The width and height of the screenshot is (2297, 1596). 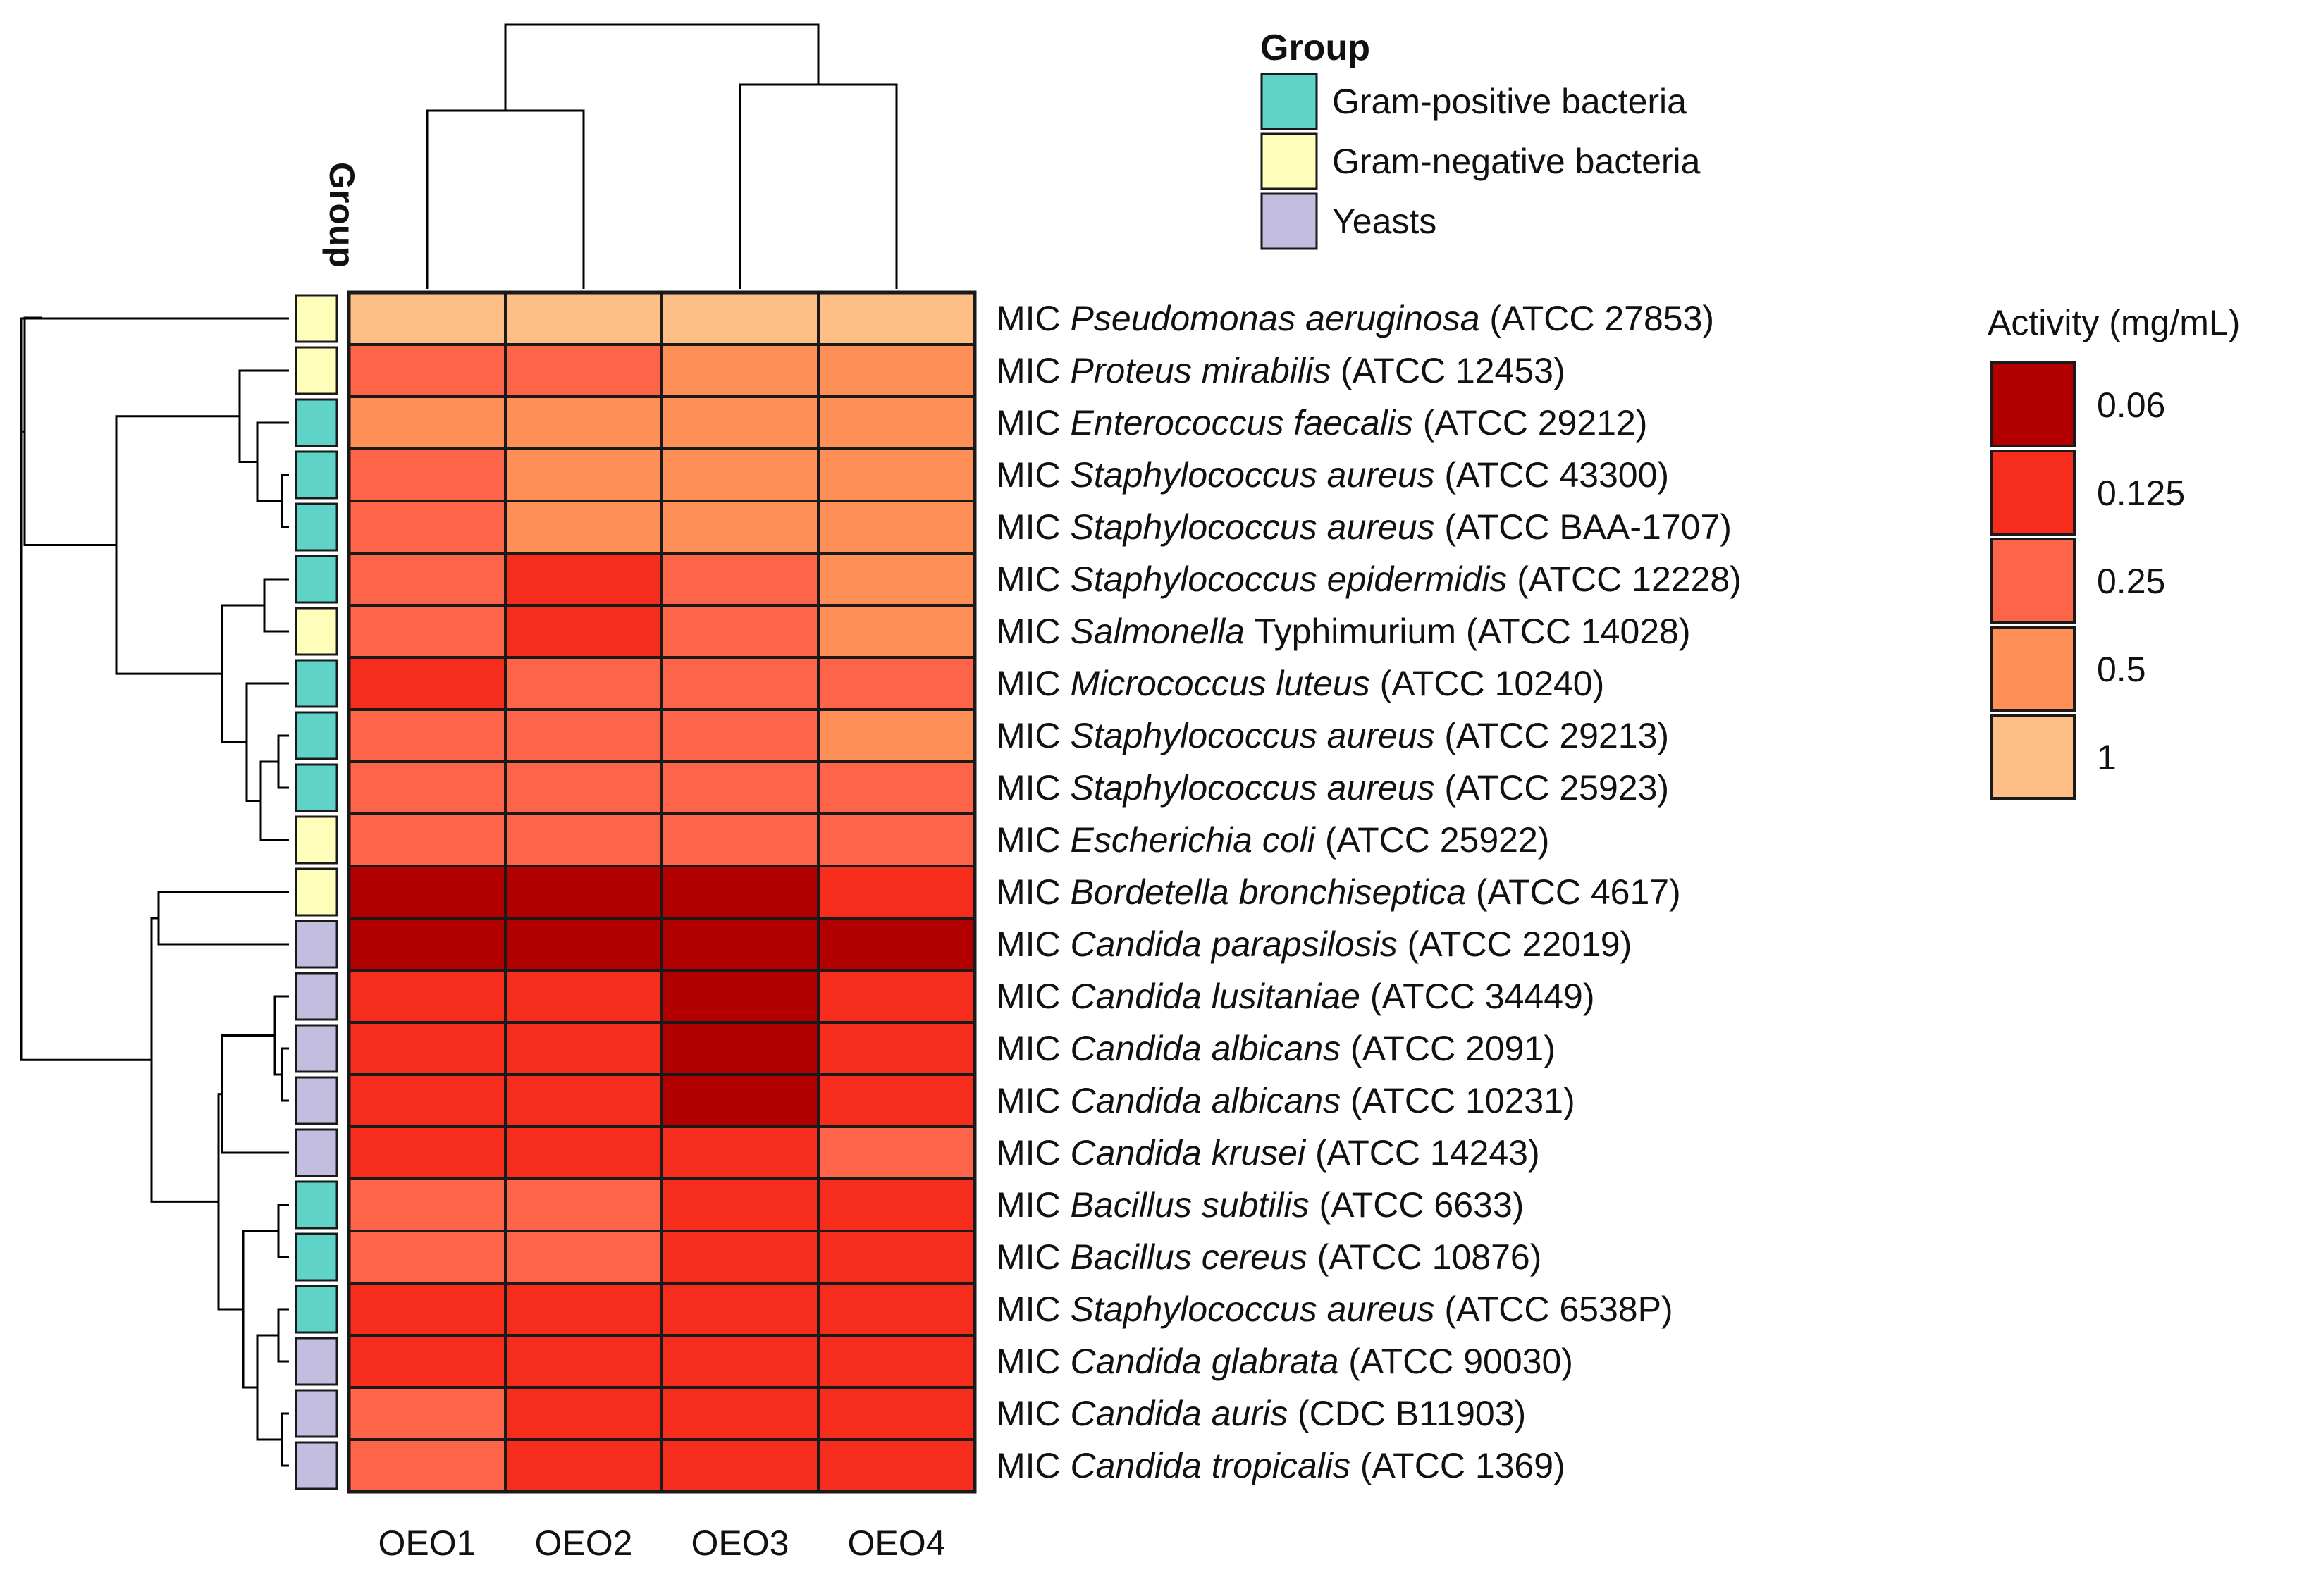 I want to click on activity-color-legend: Activity (mg/mL) 0.06 0.125 0.25 0.5 1, so click(x=2114, y=551).